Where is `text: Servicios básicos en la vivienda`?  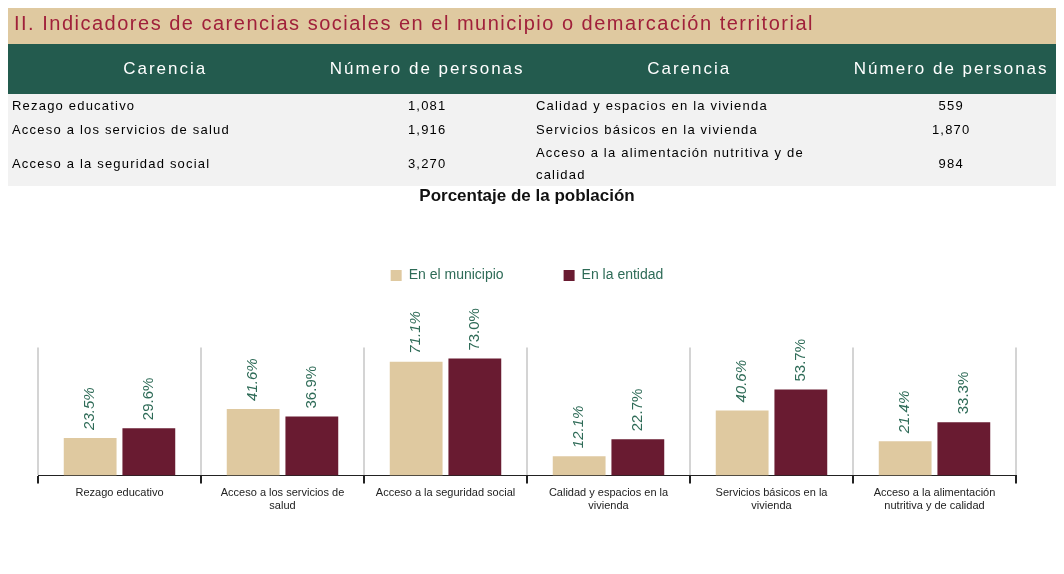 text: Servicios básicos en la vivienda is located at coordinates (647, 130).